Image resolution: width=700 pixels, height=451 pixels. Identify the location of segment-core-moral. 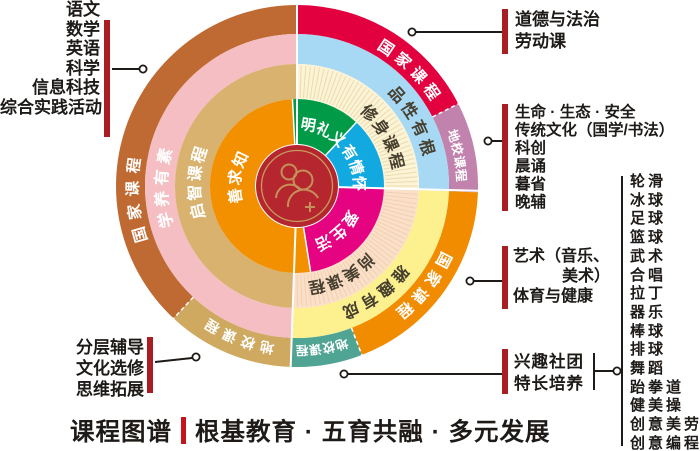
(324, 127).